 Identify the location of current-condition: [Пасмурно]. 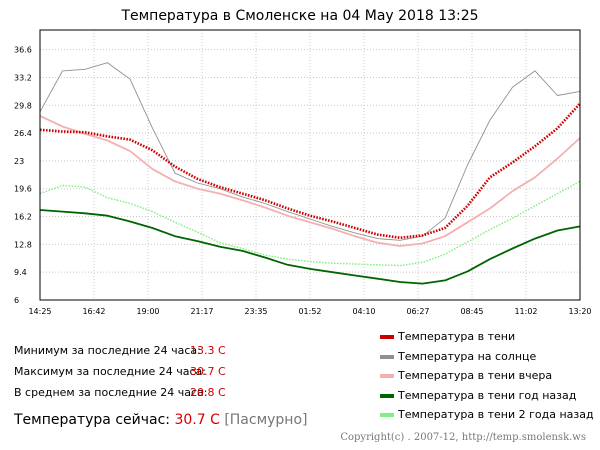
(266, 420).